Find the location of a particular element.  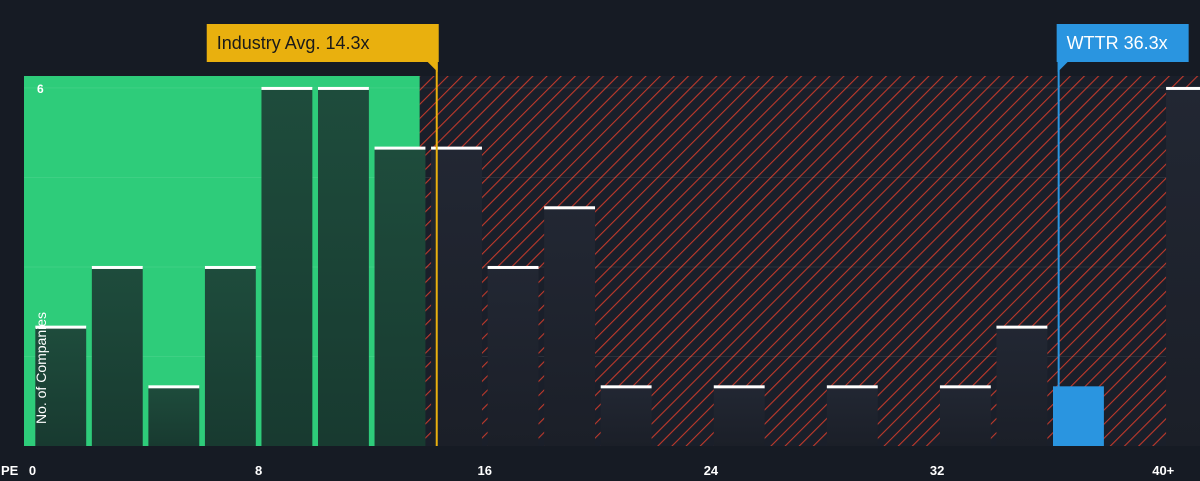

industry-avg-label-pointer is located at coordinates (432, 67).